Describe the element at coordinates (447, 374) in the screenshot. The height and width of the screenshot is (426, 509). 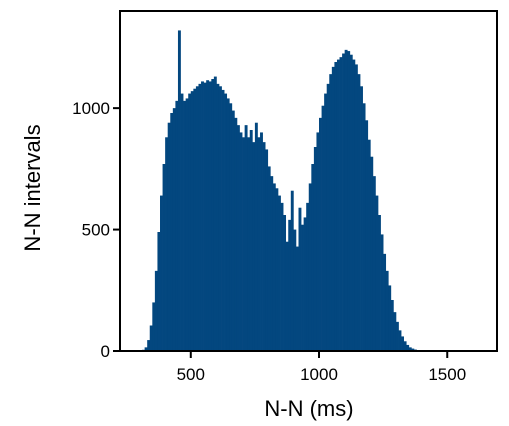
I see `x-tick-label: 1500` at that location.